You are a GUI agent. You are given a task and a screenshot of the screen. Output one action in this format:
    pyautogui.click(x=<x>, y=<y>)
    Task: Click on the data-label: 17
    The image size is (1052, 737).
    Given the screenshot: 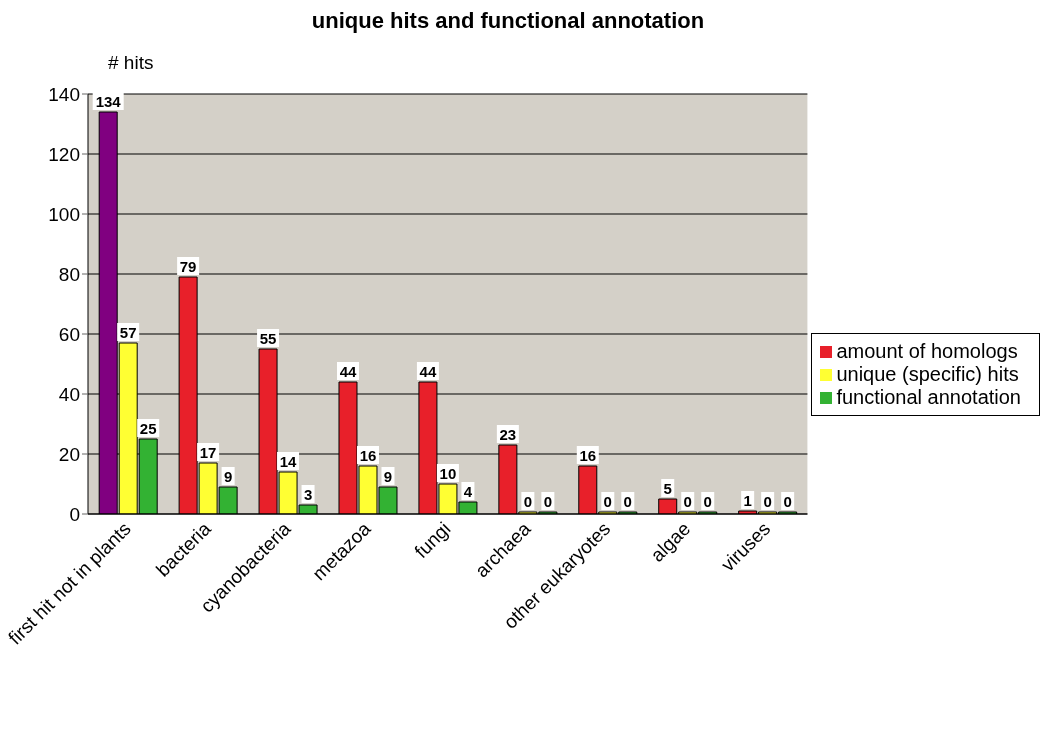 What is the action you would take?
    pyautogui.click(x=208, y=452)
    